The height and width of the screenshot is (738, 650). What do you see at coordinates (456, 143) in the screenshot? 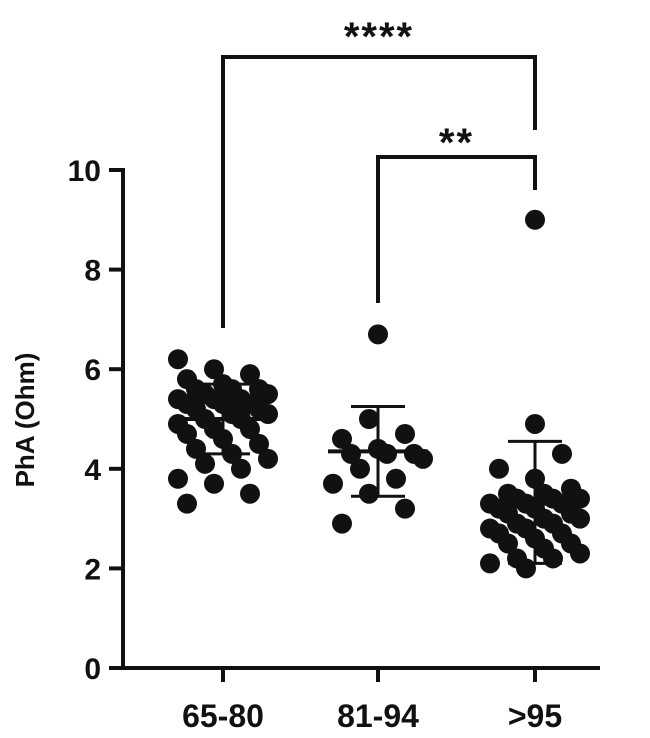
I see `significance-label: **` at bounding box center [456, 143].